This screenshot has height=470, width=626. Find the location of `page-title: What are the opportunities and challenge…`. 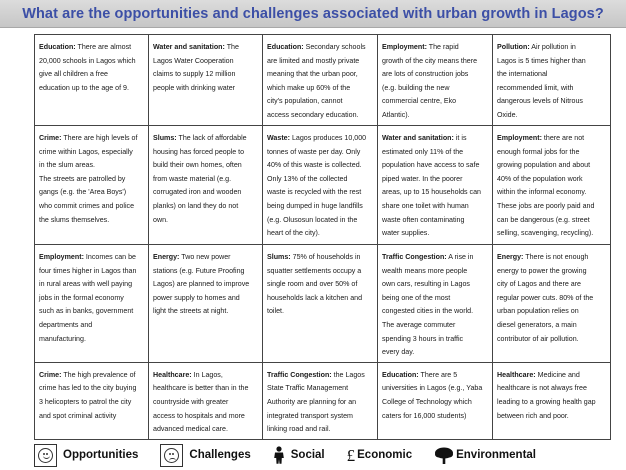

page-title: What are the opportunities and challenge… is located at coordinates (313, 13).